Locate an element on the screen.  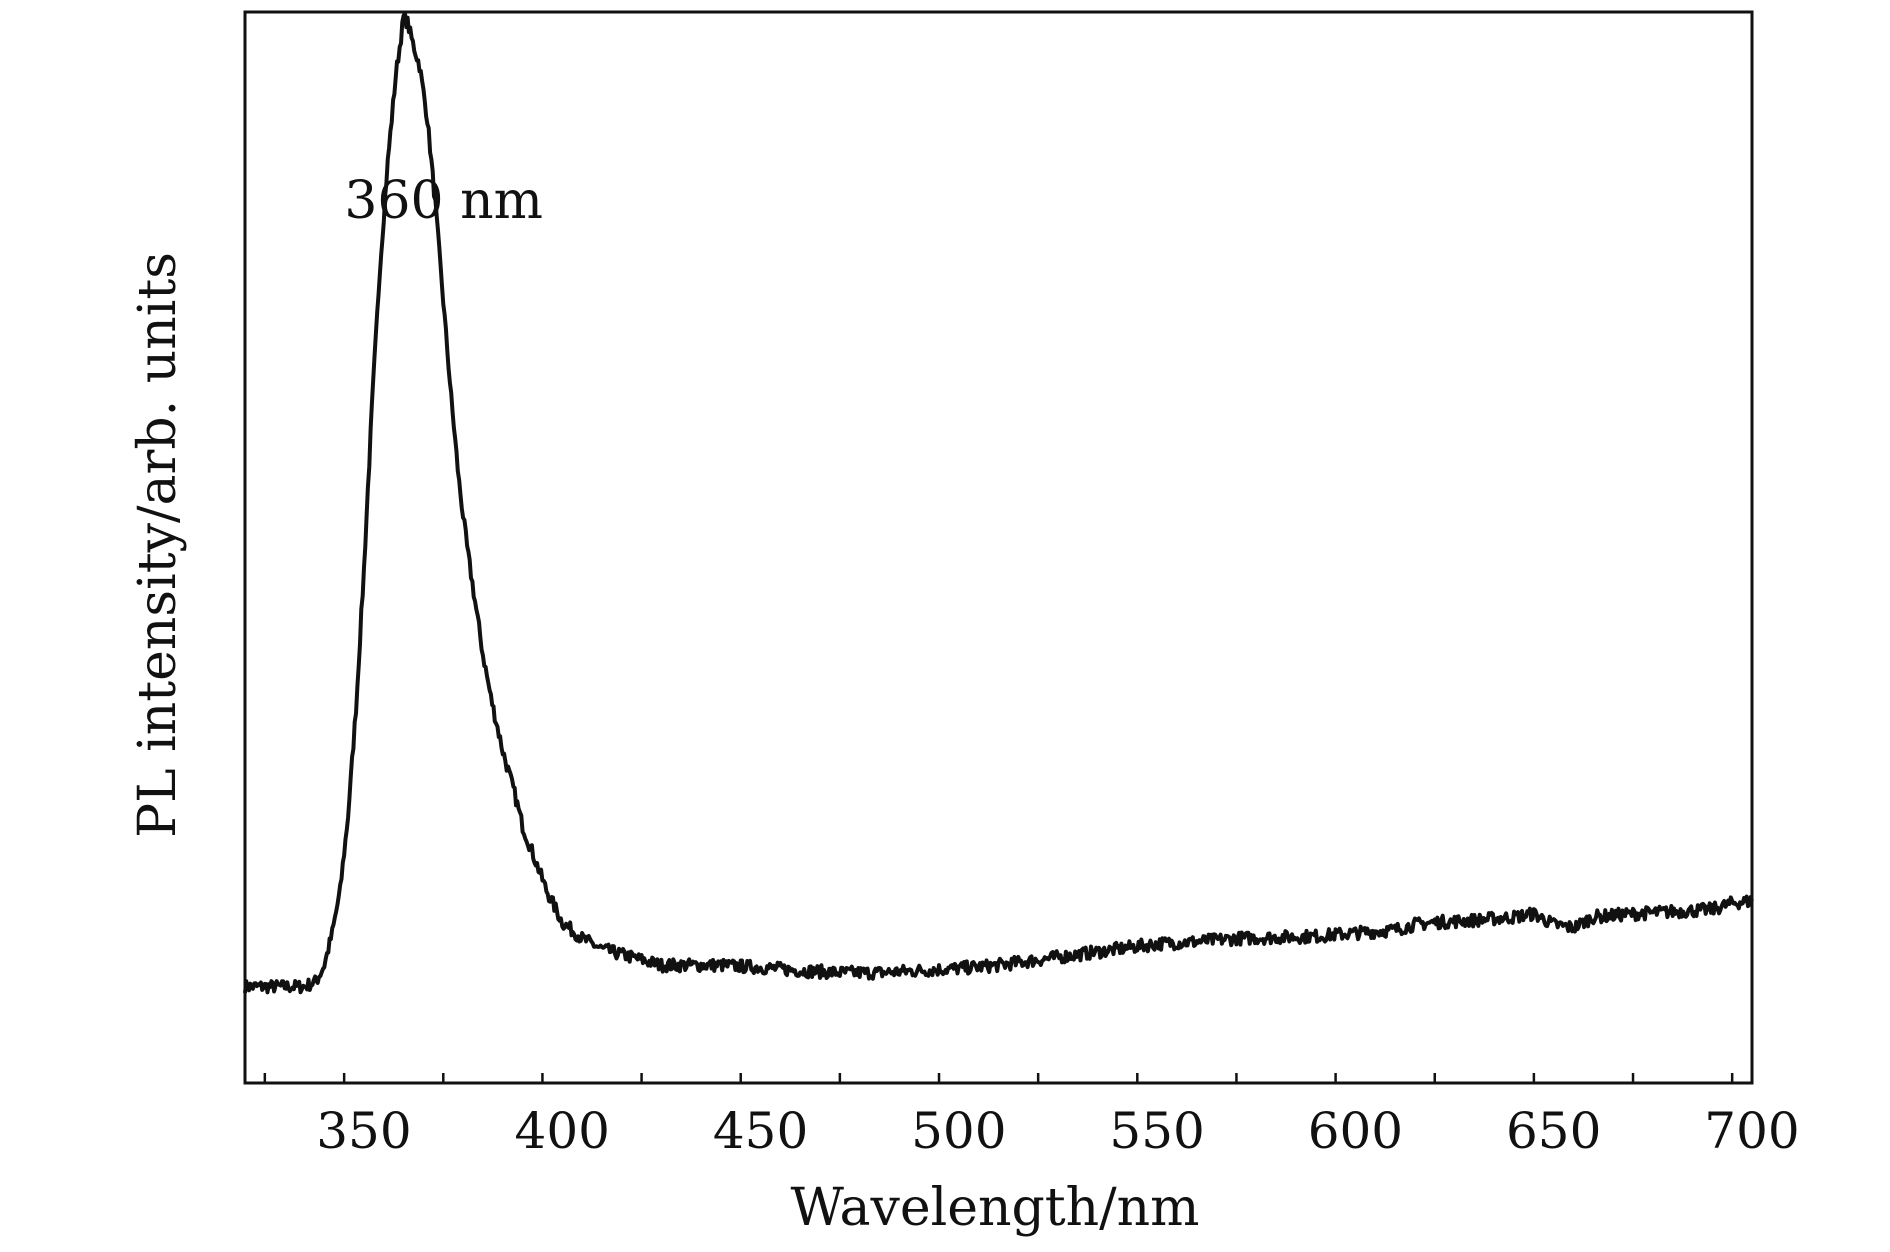
x-axis-title: Wavelength/nm is located at coordinates (995, 1208).